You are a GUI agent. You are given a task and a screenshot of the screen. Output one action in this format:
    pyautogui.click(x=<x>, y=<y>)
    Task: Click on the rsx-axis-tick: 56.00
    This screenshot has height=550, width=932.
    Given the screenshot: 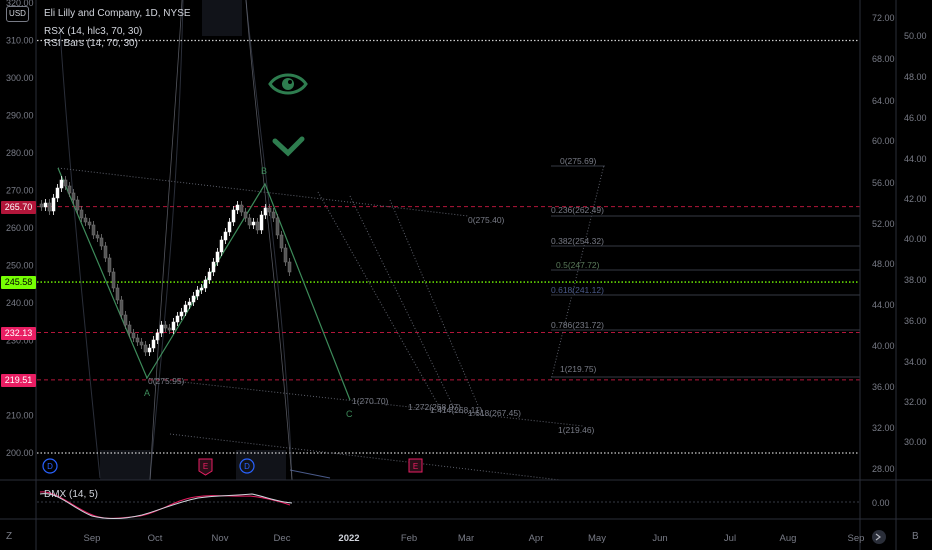 What is the action you would take?
    pyautogui.click(x=883, y=183)
    